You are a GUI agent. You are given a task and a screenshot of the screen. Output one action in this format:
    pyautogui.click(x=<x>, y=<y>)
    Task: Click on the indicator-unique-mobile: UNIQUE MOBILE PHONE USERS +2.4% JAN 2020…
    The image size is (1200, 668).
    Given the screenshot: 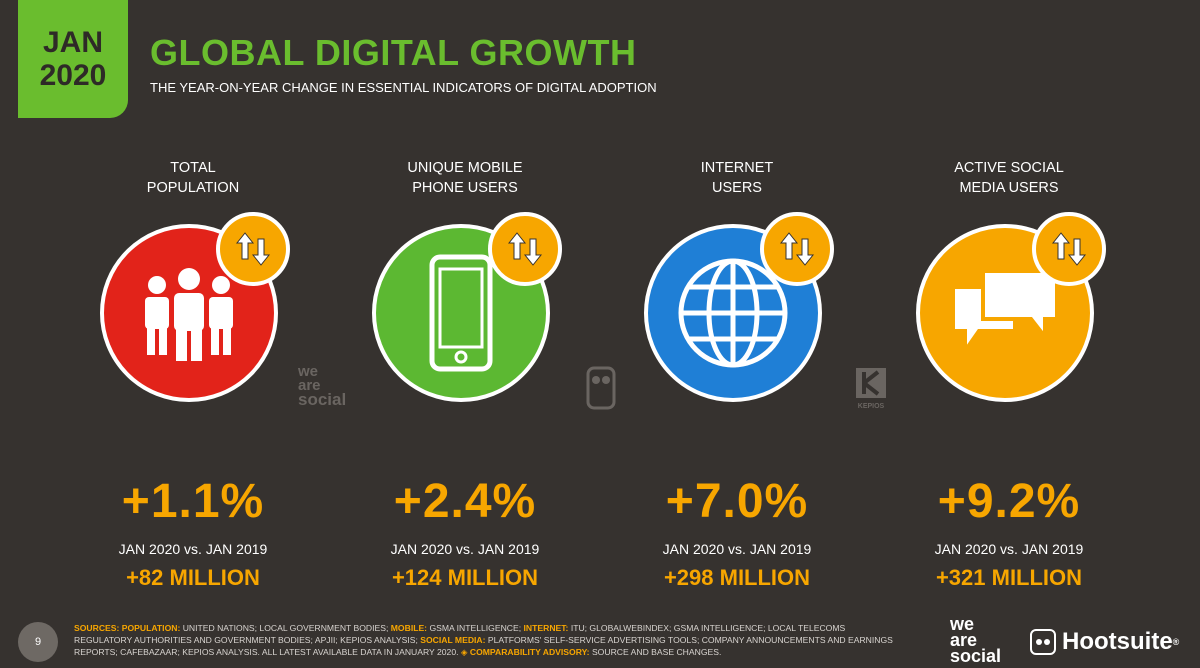 What is the action you would take?
    pyautogui.click(x=465, y=374)
    